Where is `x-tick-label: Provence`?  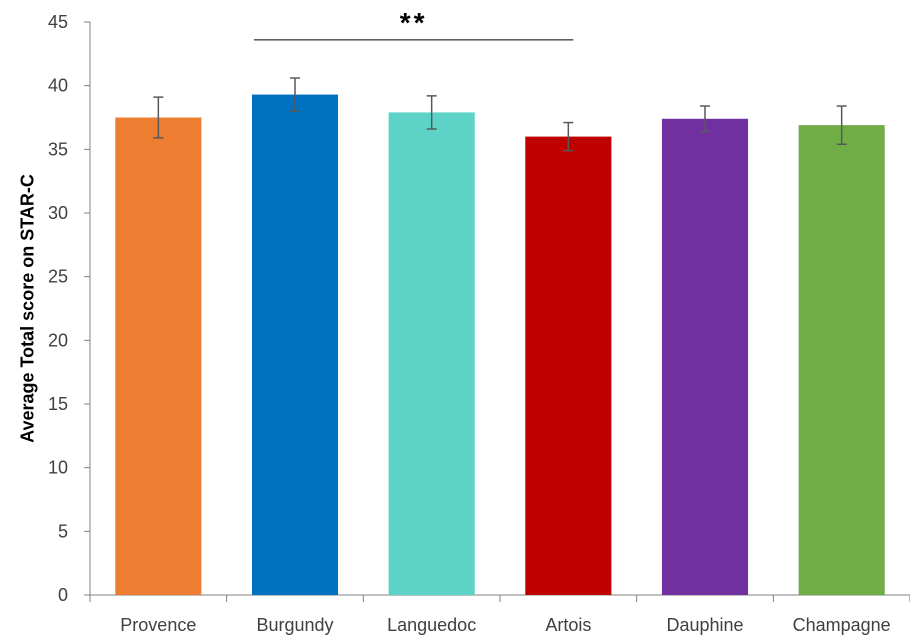
x-tick-label: Provence is located at coordinates (158, 625).